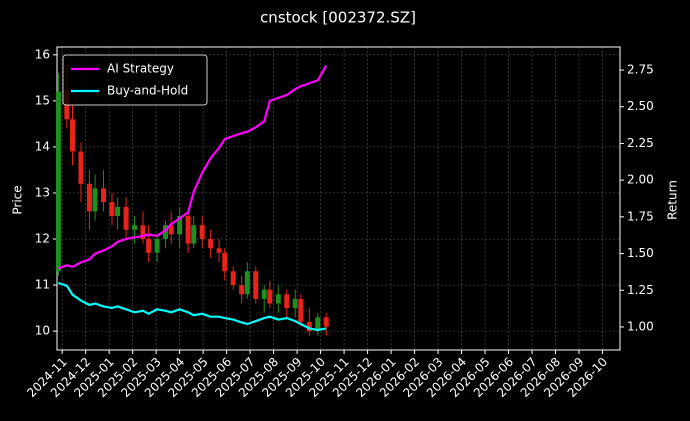  I want to click on y-tick-label: 15, so click(42, 100).